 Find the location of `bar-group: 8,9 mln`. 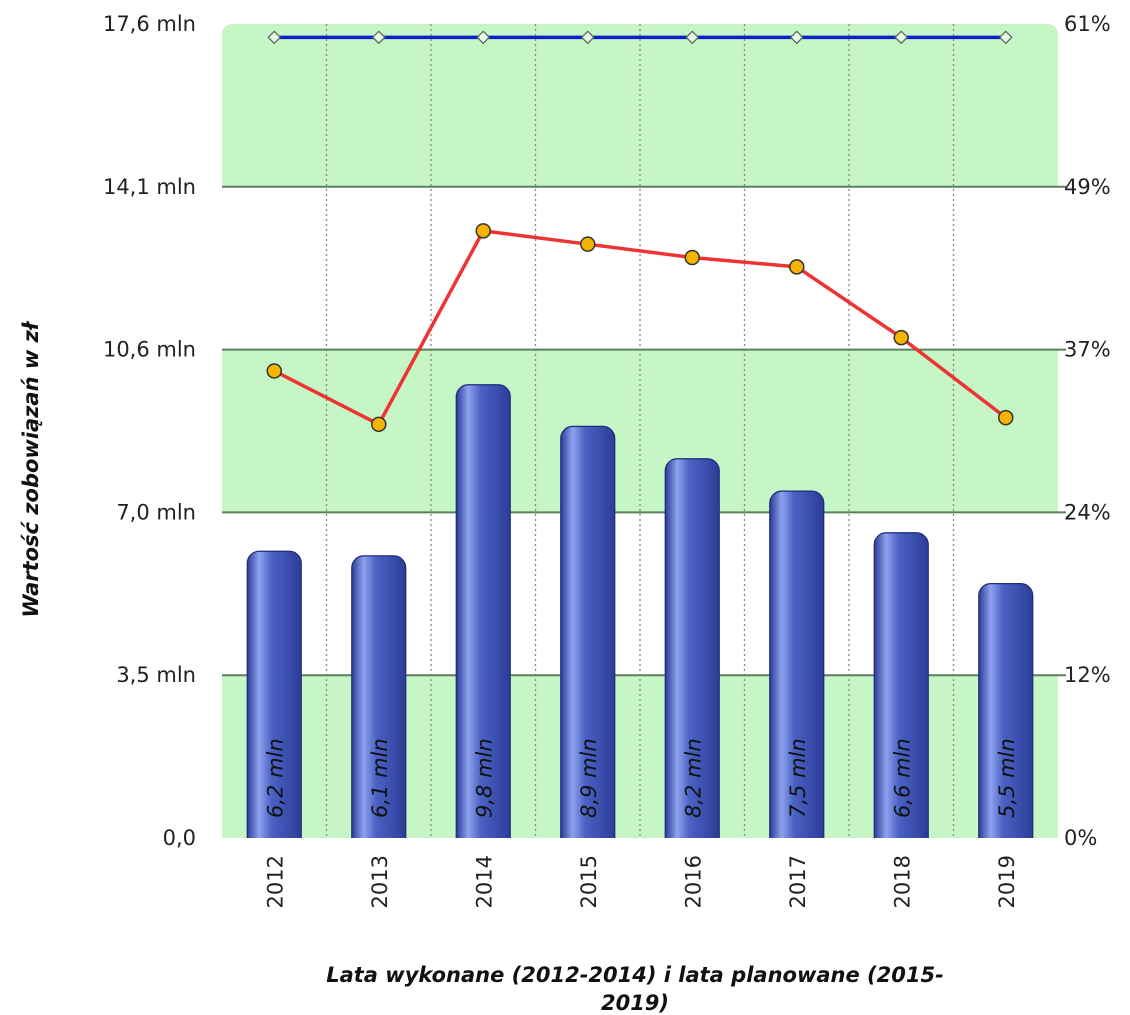

bar-group: 8,9 mln is located at coordinates (587, 638).